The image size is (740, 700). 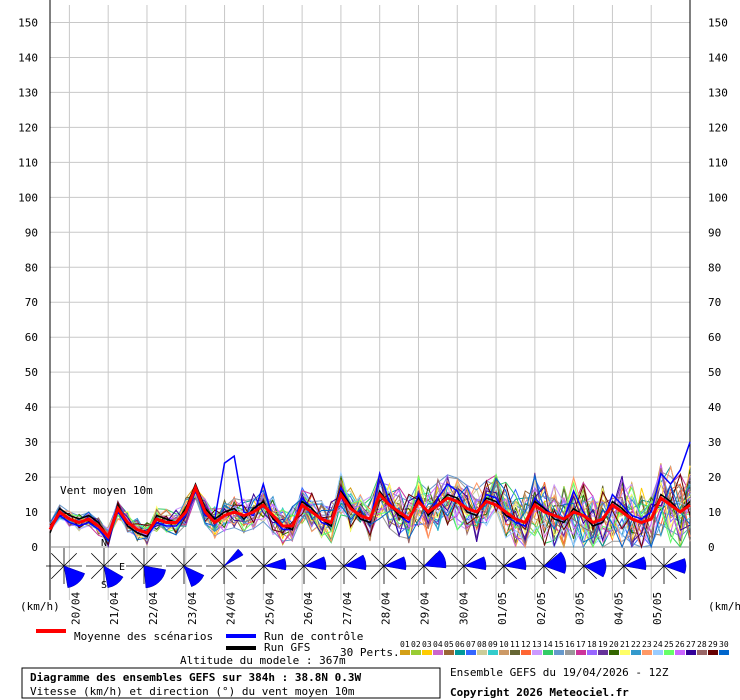 What do you see at coordinates (449, 644) in the screenshot?
I see `perturbation-id: 05` at bounding box center [449, 644].